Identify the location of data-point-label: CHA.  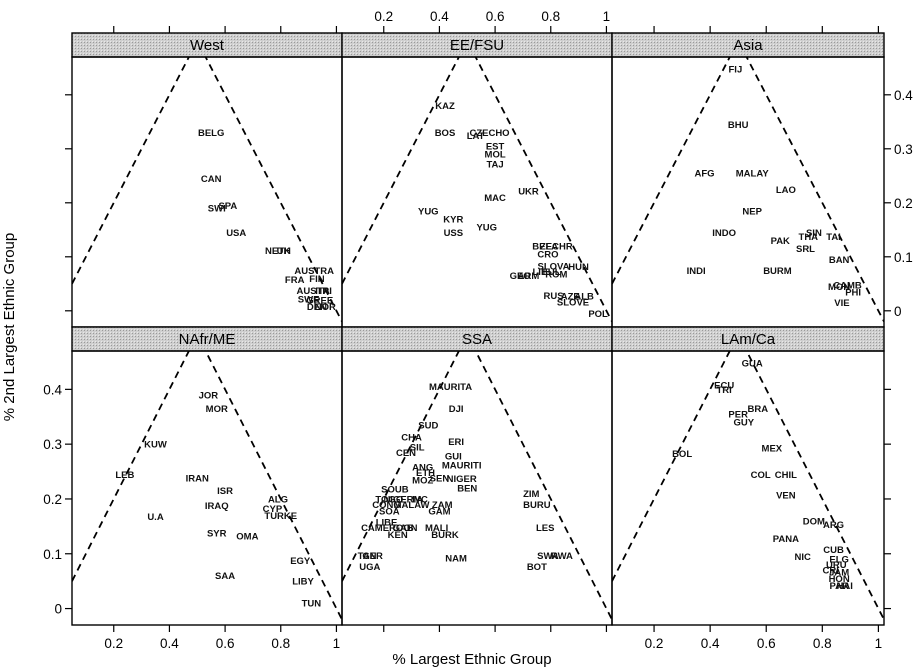
(411, 438).